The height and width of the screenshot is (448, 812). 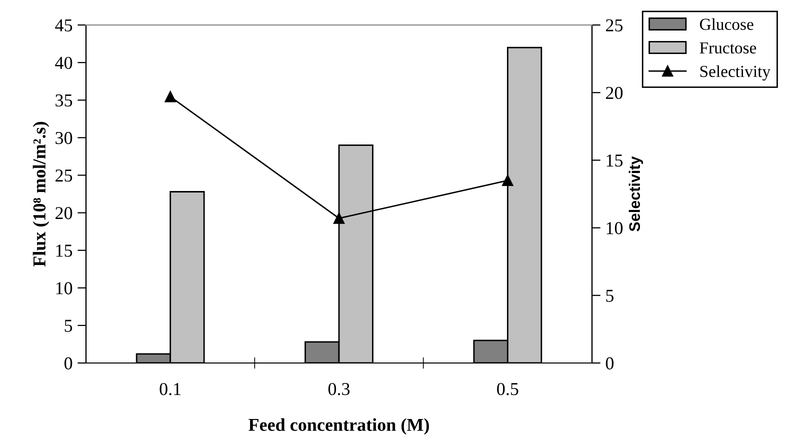 I want to click on y2-tick-label: 15, so click(x=614, y=160).